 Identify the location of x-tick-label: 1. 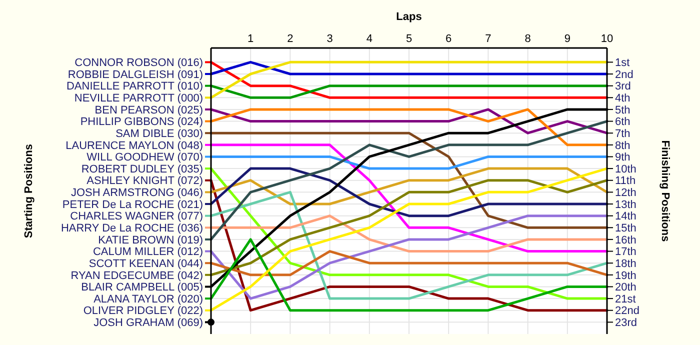
(251, 39).